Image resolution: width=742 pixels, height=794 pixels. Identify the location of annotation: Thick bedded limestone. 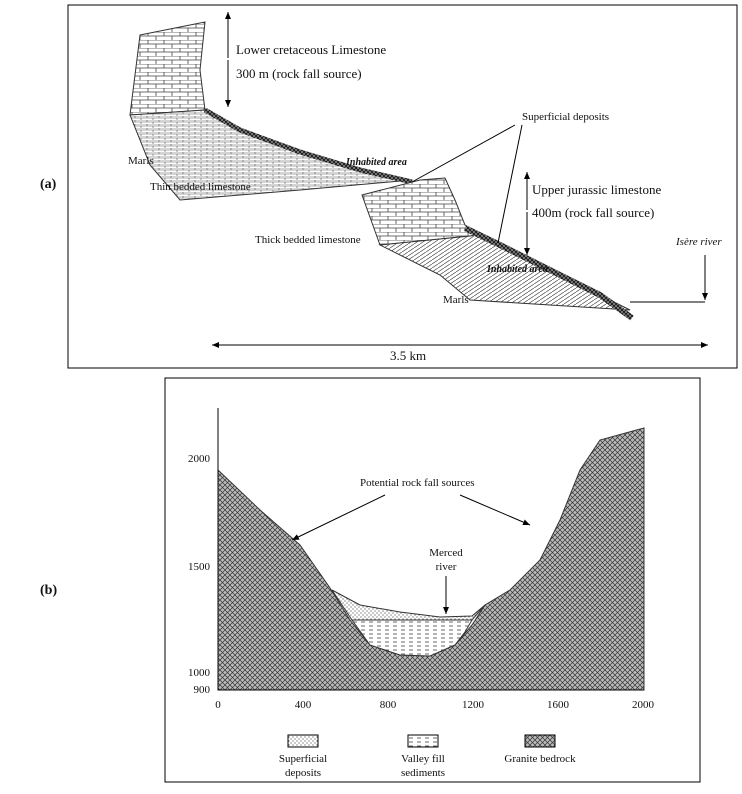
(308, 240).